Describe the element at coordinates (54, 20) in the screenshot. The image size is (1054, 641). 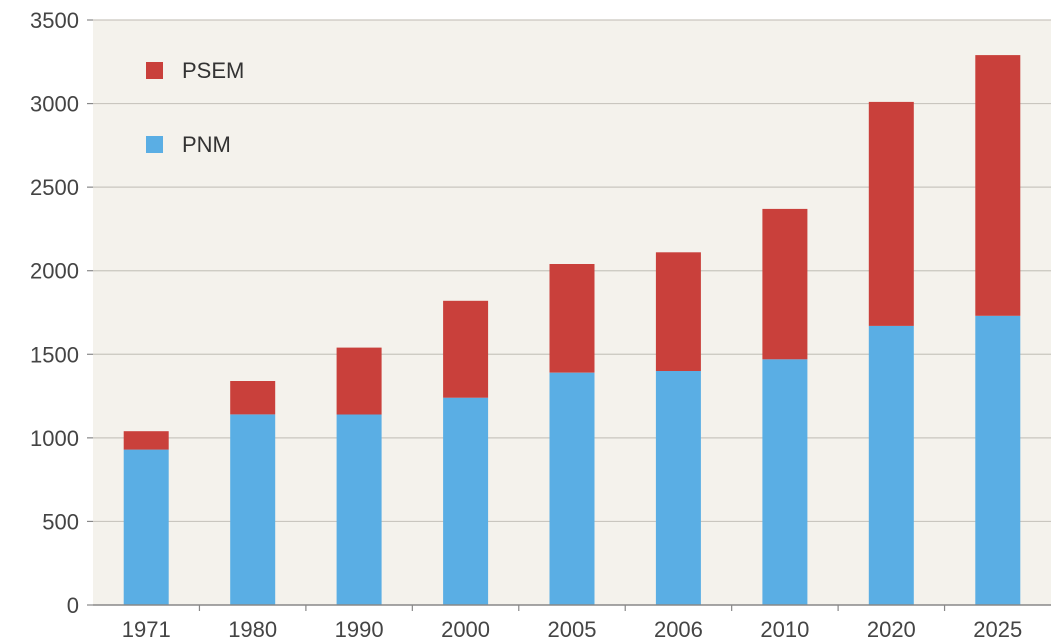
I see `y-tick-label: 3500` at that location.